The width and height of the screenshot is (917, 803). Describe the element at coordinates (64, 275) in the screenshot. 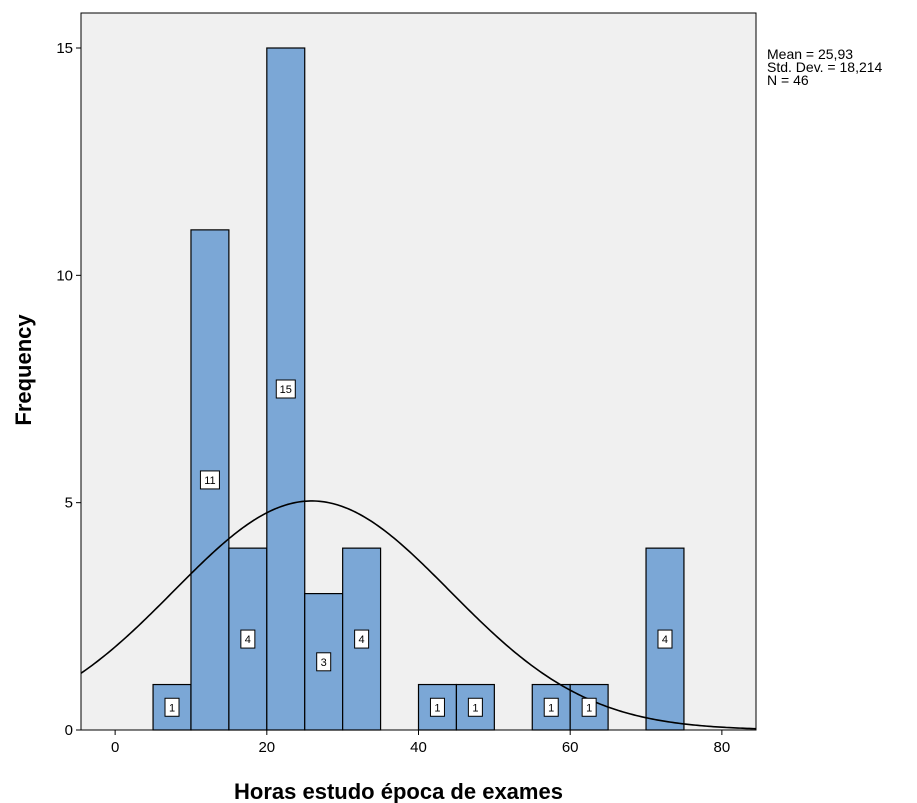

I see `y-tick-label: 10` at that location.